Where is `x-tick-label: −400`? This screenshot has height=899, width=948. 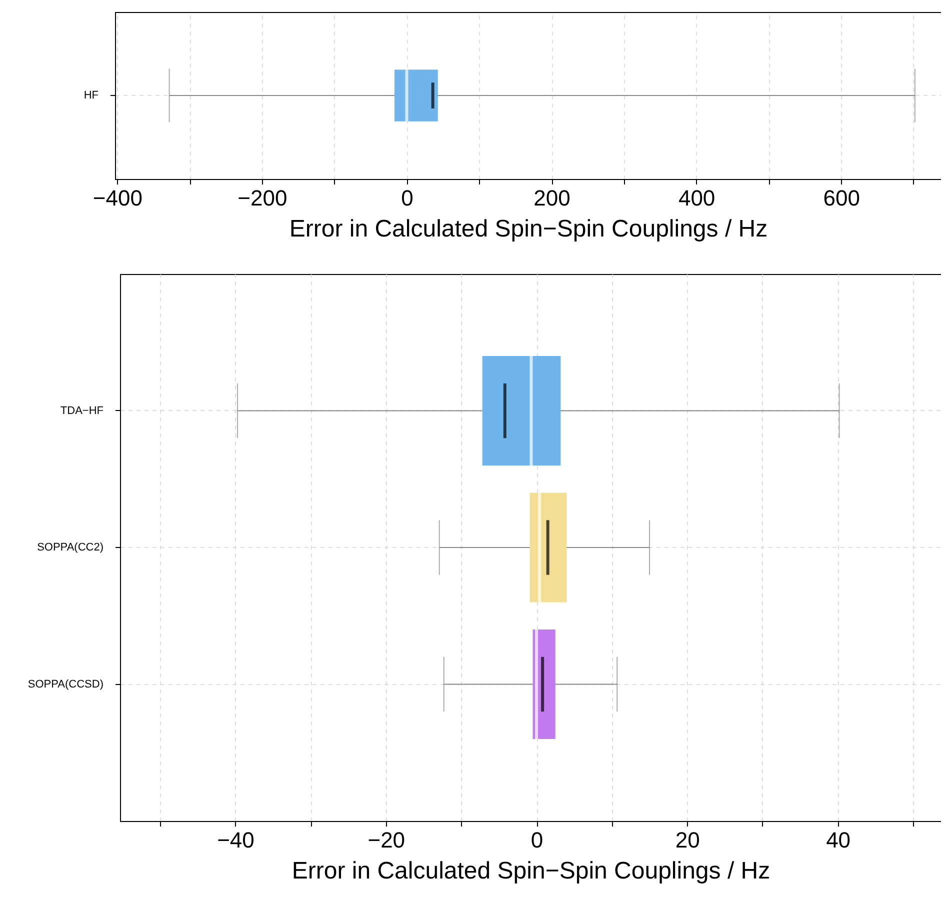
x-tick-label: −400 is located at coordinates (117, 198).